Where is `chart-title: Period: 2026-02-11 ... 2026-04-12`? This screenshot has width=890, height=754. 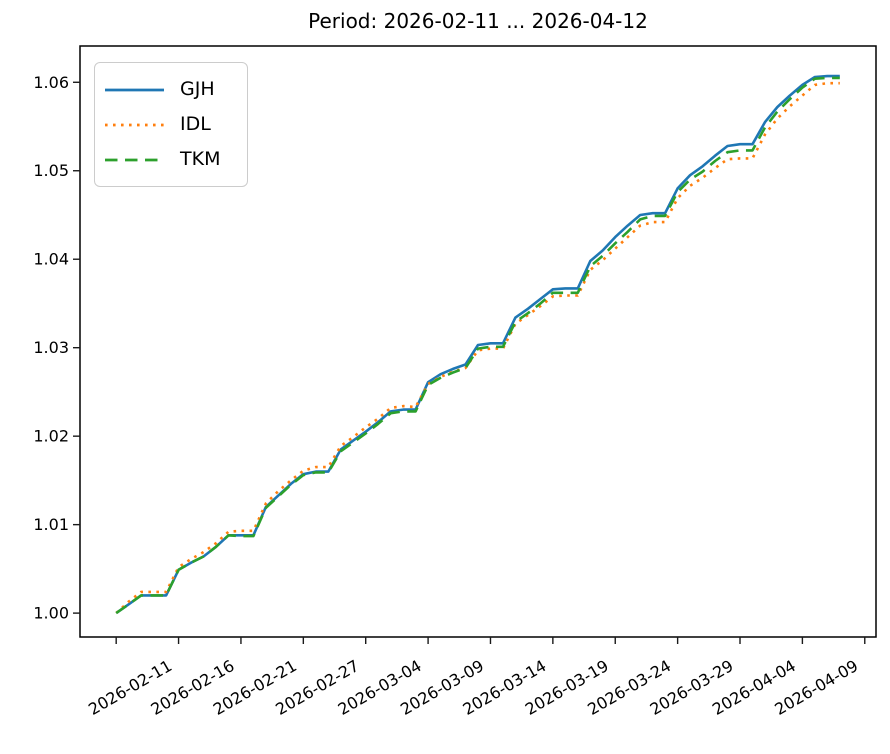 chart-title: Period: 2026-02-11 ... 2026-04-12 is located at coordinates (478, 21).